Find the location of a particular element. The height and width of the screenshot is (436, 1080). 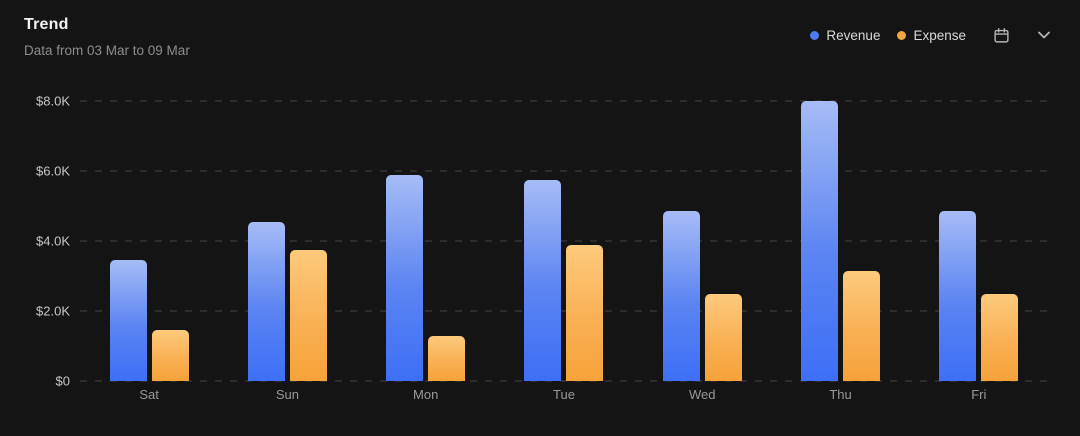

date-range-subtitle: Data from 03 Mar to 09 Mar is located at coordinates (107, 50).